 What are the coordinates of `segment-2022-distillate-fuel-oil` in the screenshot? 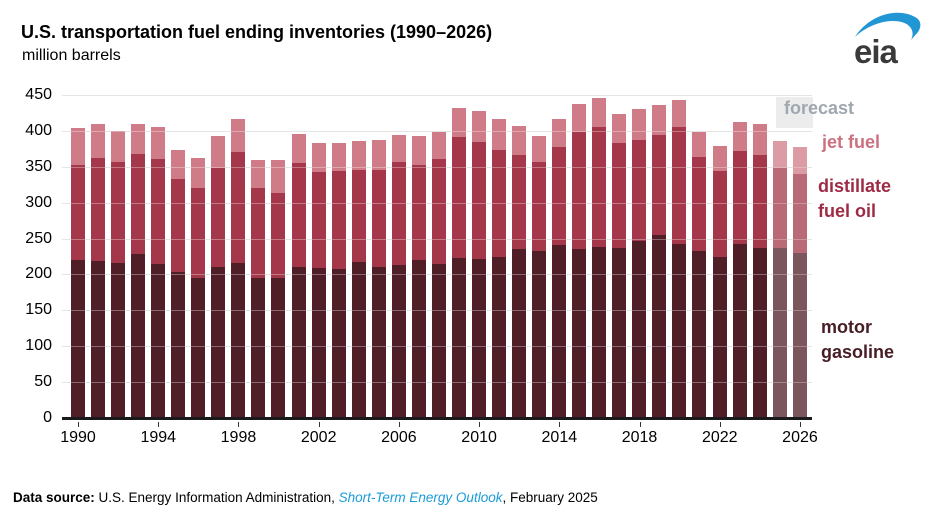 It's located at (719, 214).